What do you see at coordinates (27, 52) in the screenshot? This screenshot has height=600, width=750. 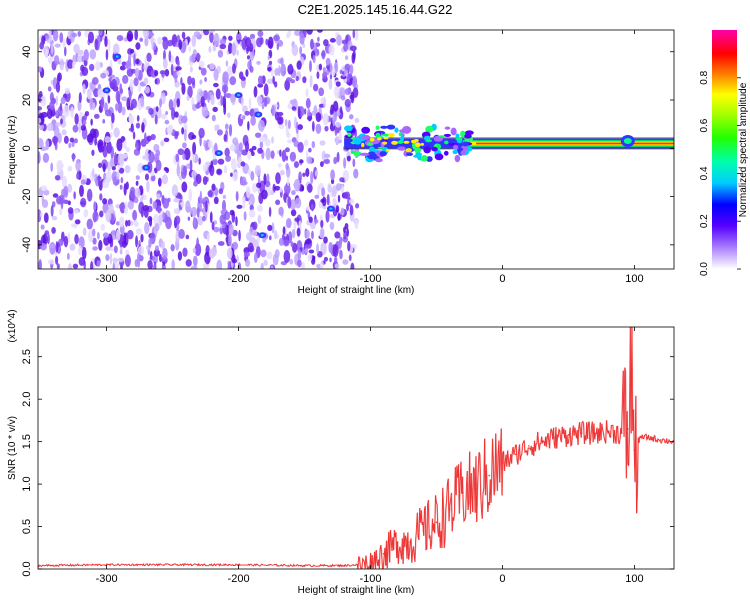 I see `y-tick-label-top: 40` at bounding box center [27, 52].